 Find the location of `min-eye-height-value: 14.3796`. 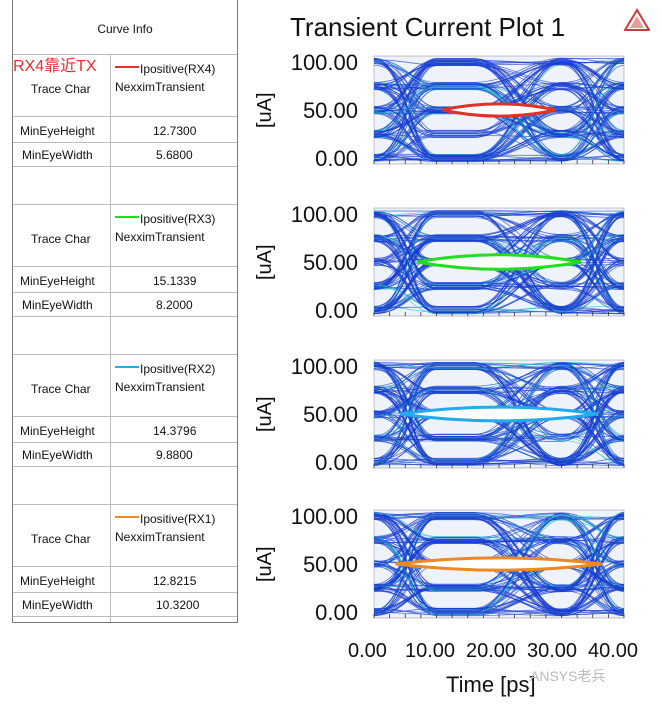

min-eye-height-value: 14.3796 is located at coordinates (175, 431).